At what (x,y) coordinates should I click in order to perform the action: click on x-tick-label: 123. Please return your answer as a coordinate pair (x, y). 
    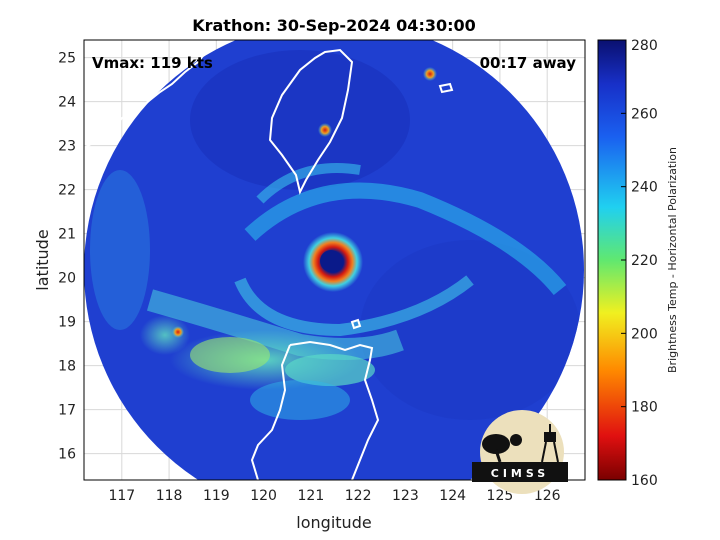
    Looking at the image, I should click on (405, 496).